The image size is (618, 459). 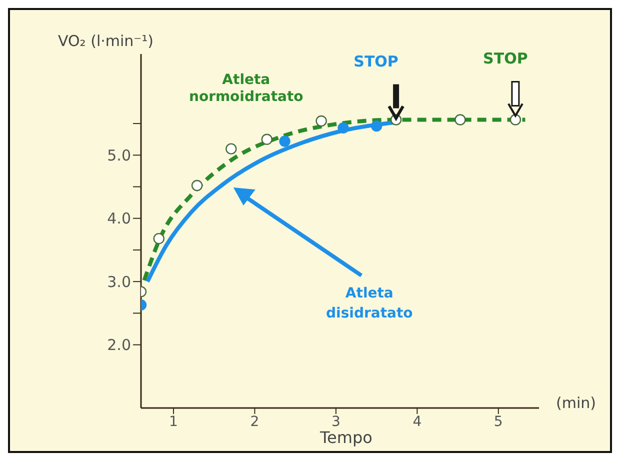 I want to click on series-label: Atleta normoidratato, so click(x=246, y=89).